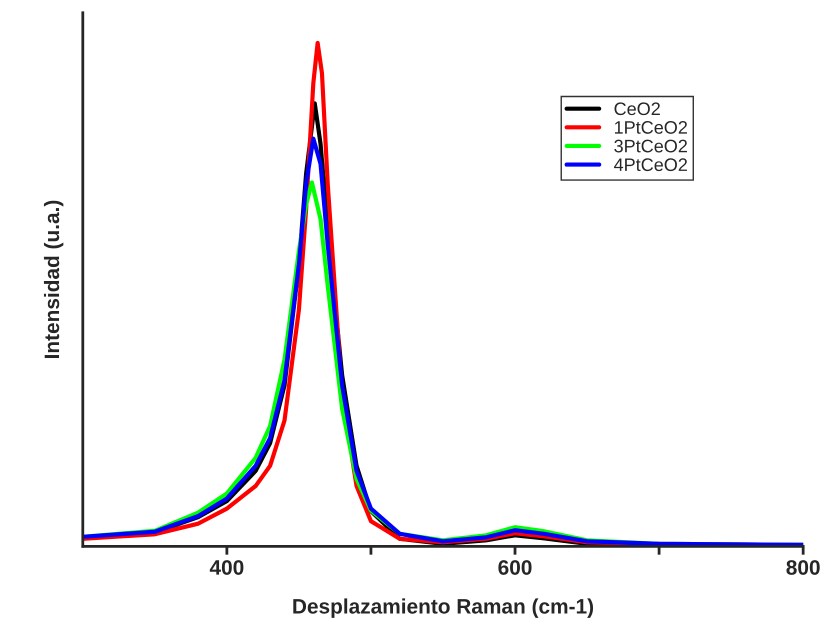 This screenshot has height=639, width=828. I want to click on x-axis-title: Desplazamiento Raman (cm-1), so click(443, 608).